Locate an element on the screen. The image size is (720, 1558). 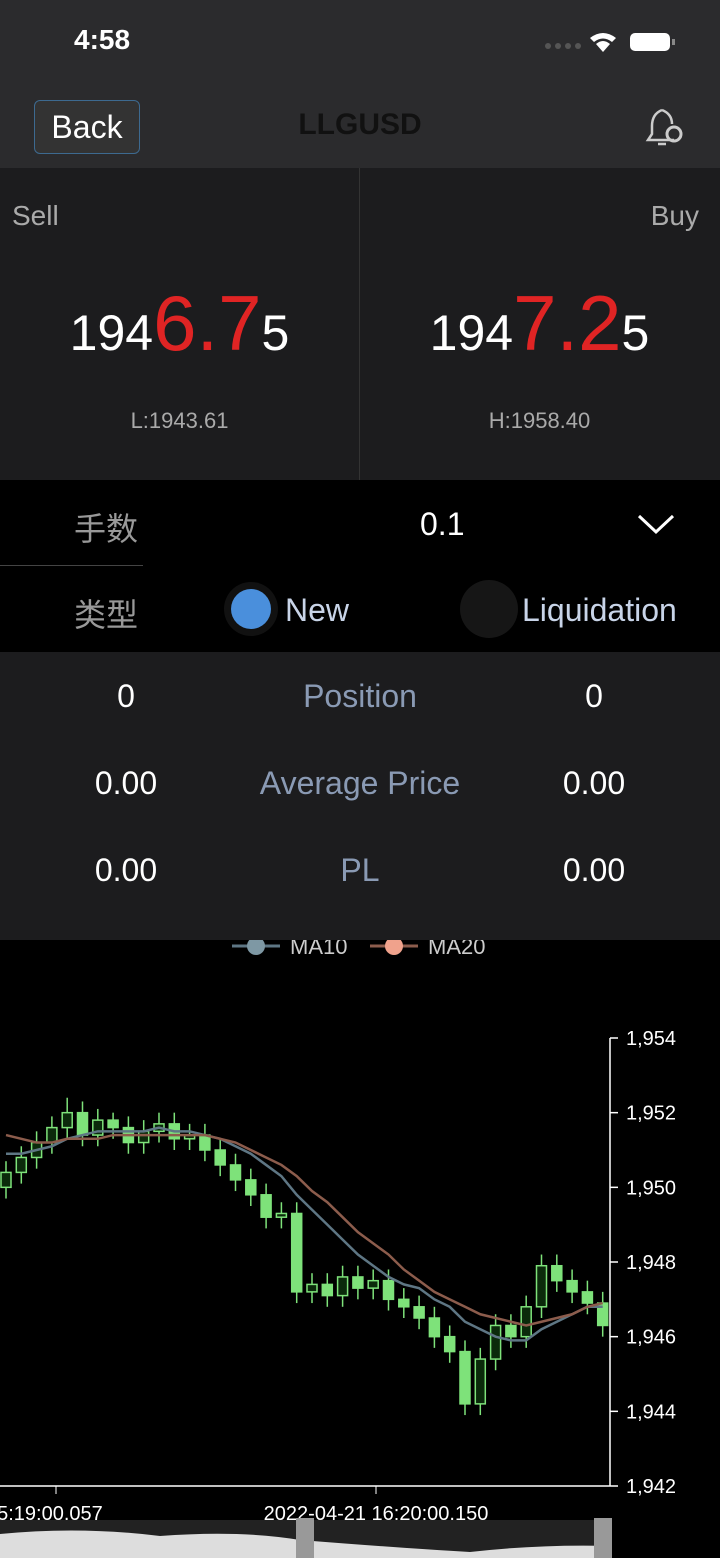
status-time: 4:58 is located at coordinates (102, 39).